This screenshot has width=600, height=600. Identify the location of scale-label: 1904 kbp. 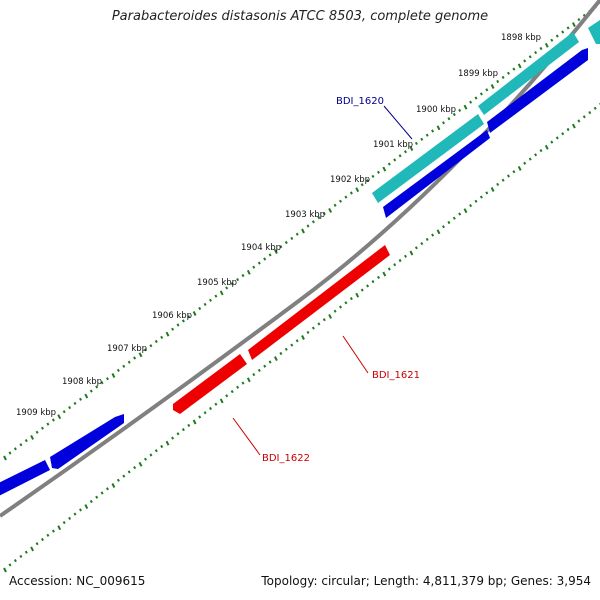
(261, 248).